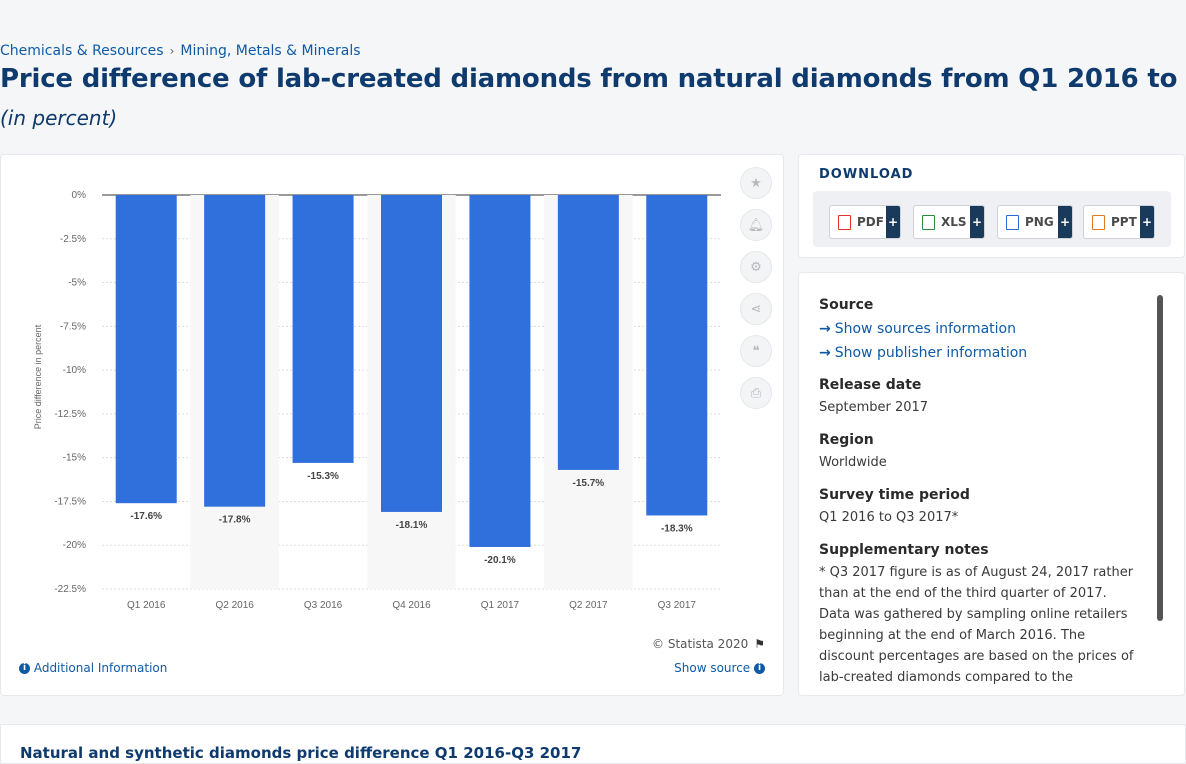  Describe the element at coordinates (1160, 458) in the screenshot. I see `metadata-scrollbar` at that location.